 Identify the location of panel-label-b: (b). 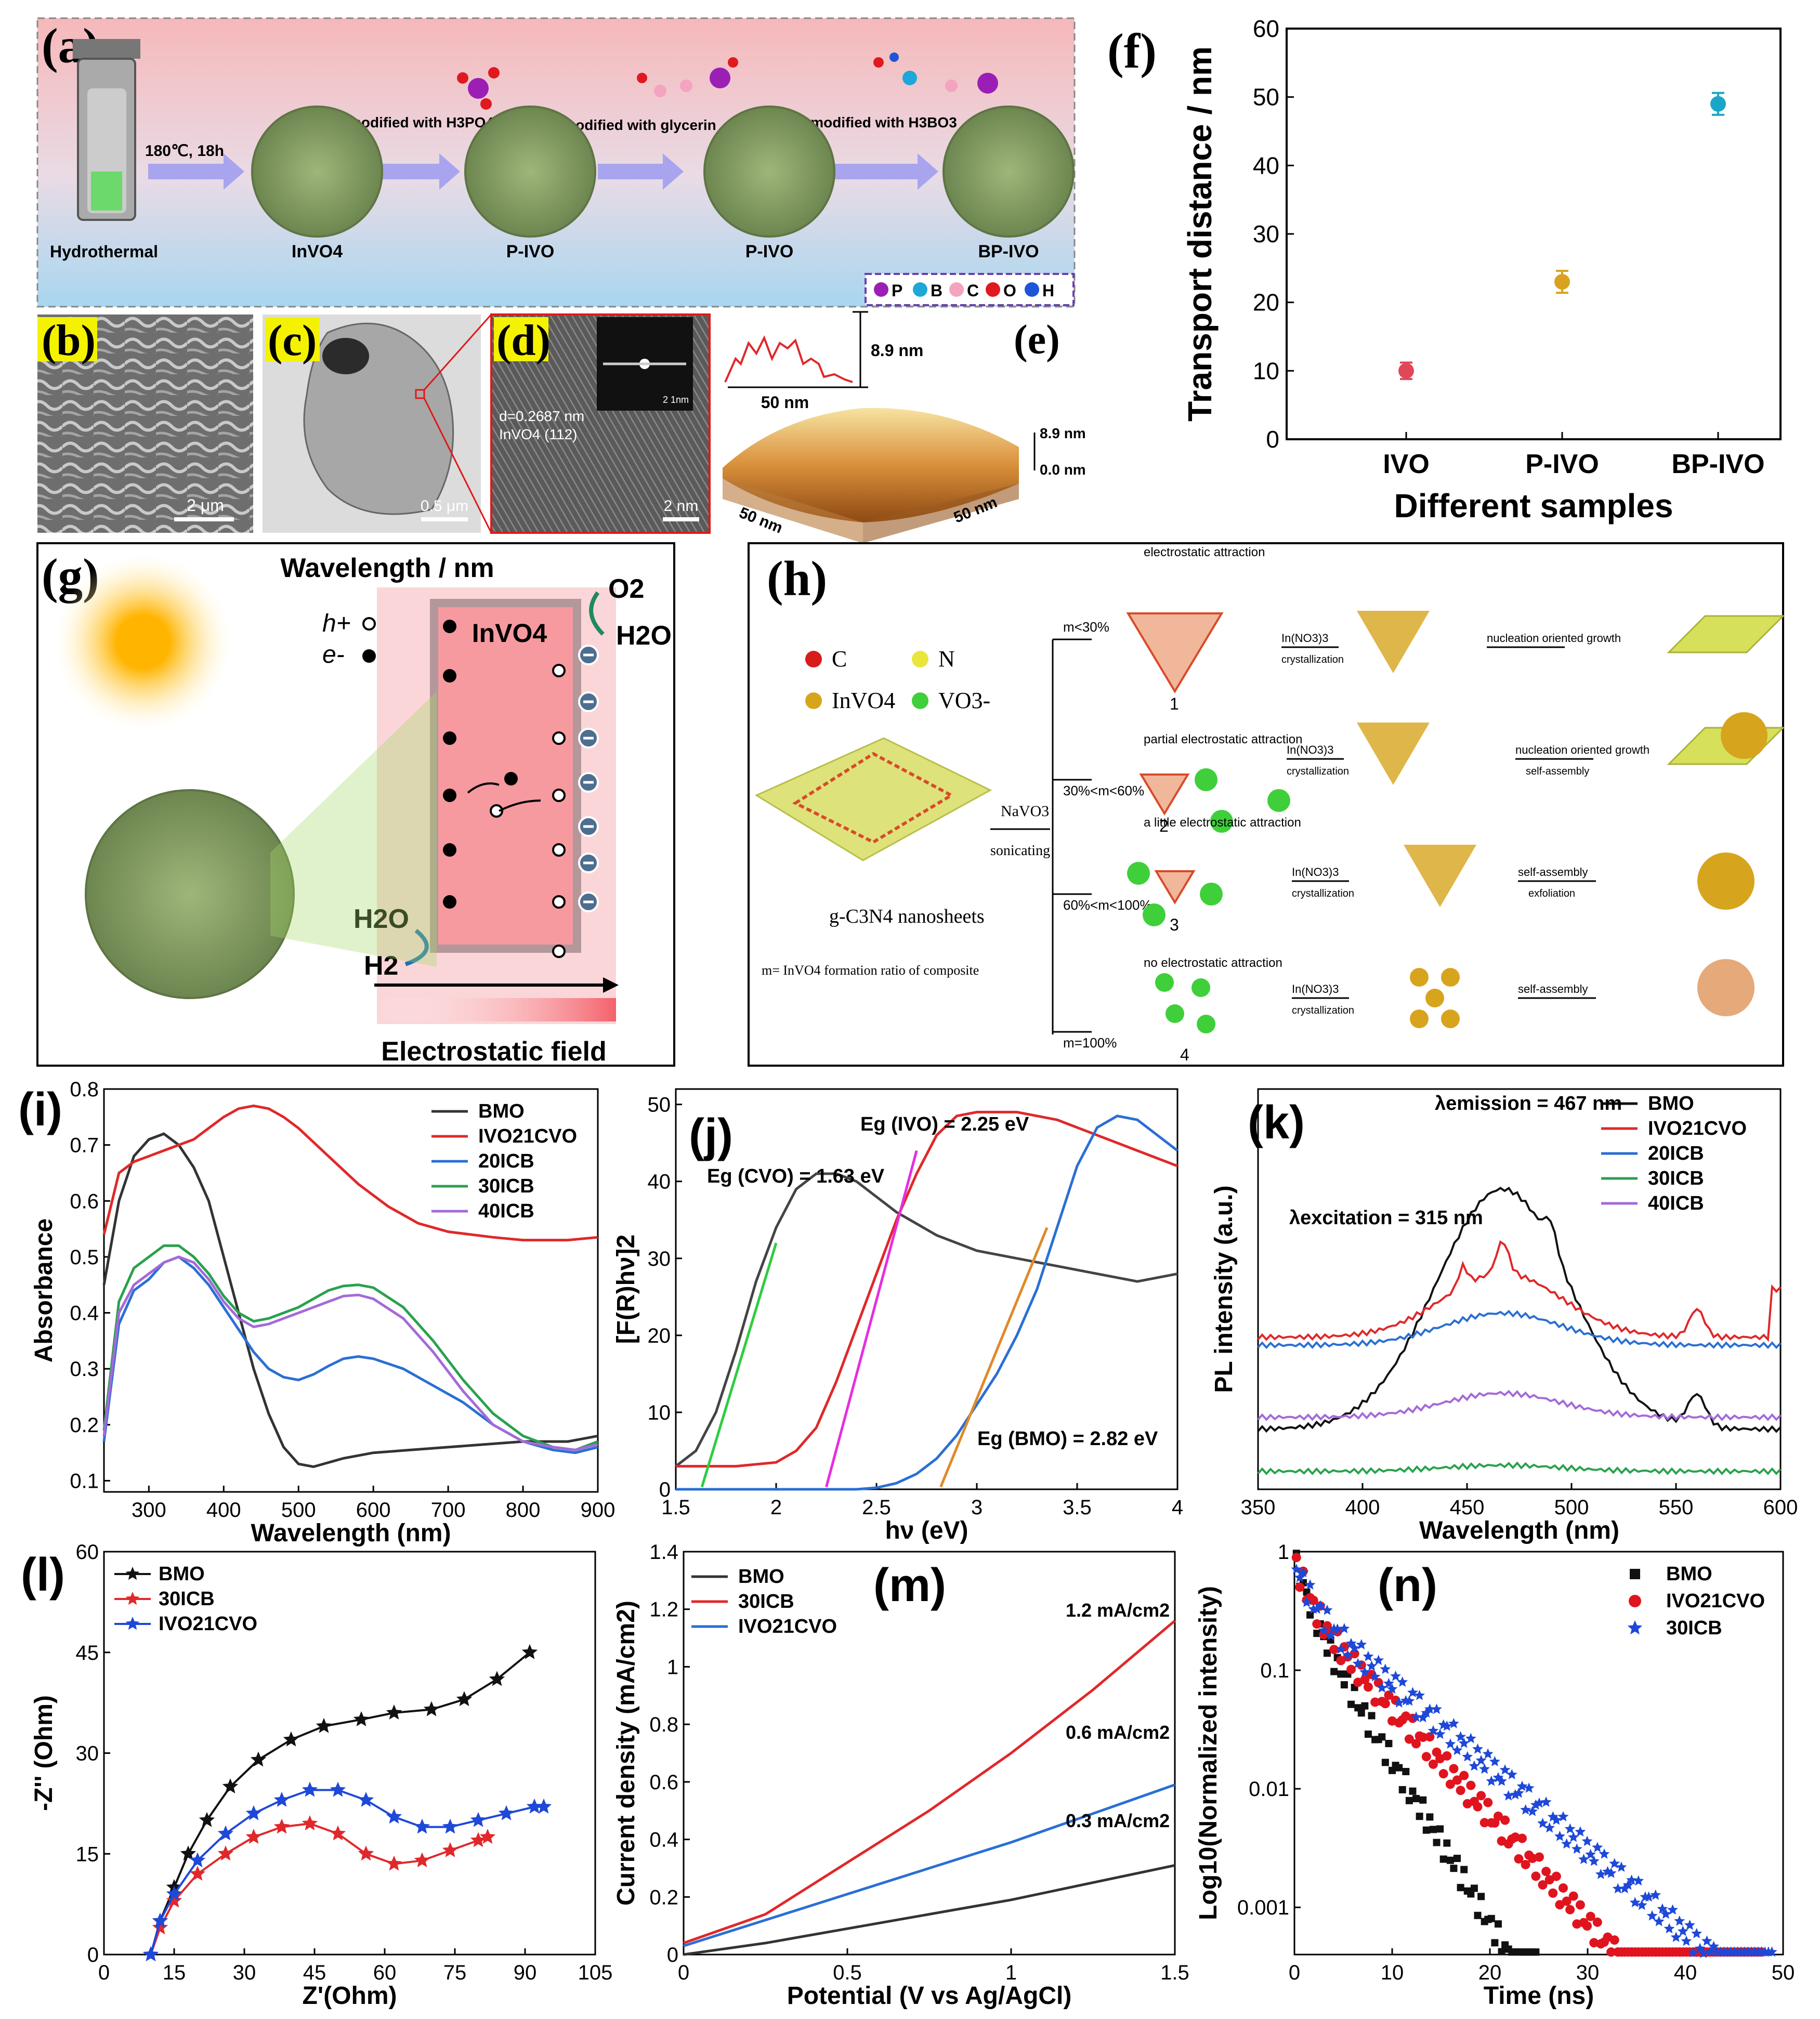
(69, 341).